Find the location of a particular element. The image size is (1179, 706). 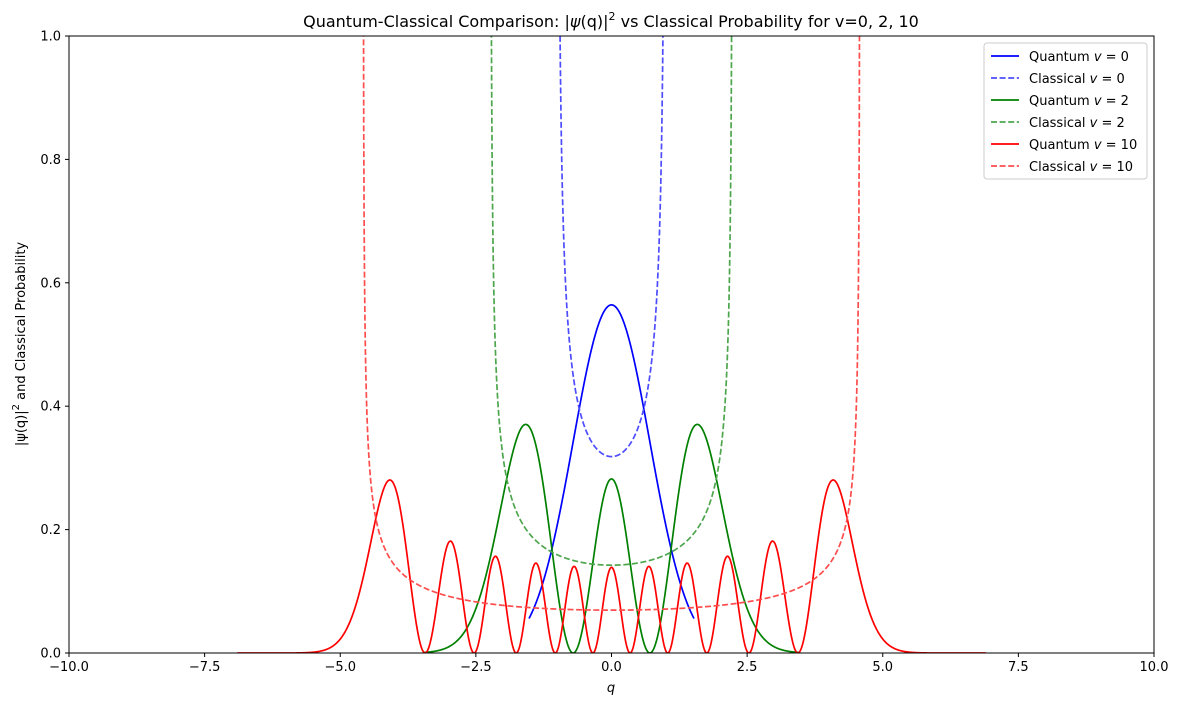

series-line-quantum-v2 is located at coordinates (611, 538).